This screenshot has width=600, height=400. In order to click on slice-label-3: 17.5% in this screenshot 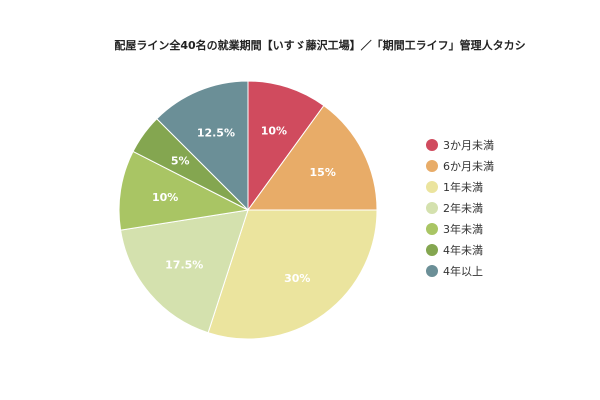, I will do `click(184, 264)`.